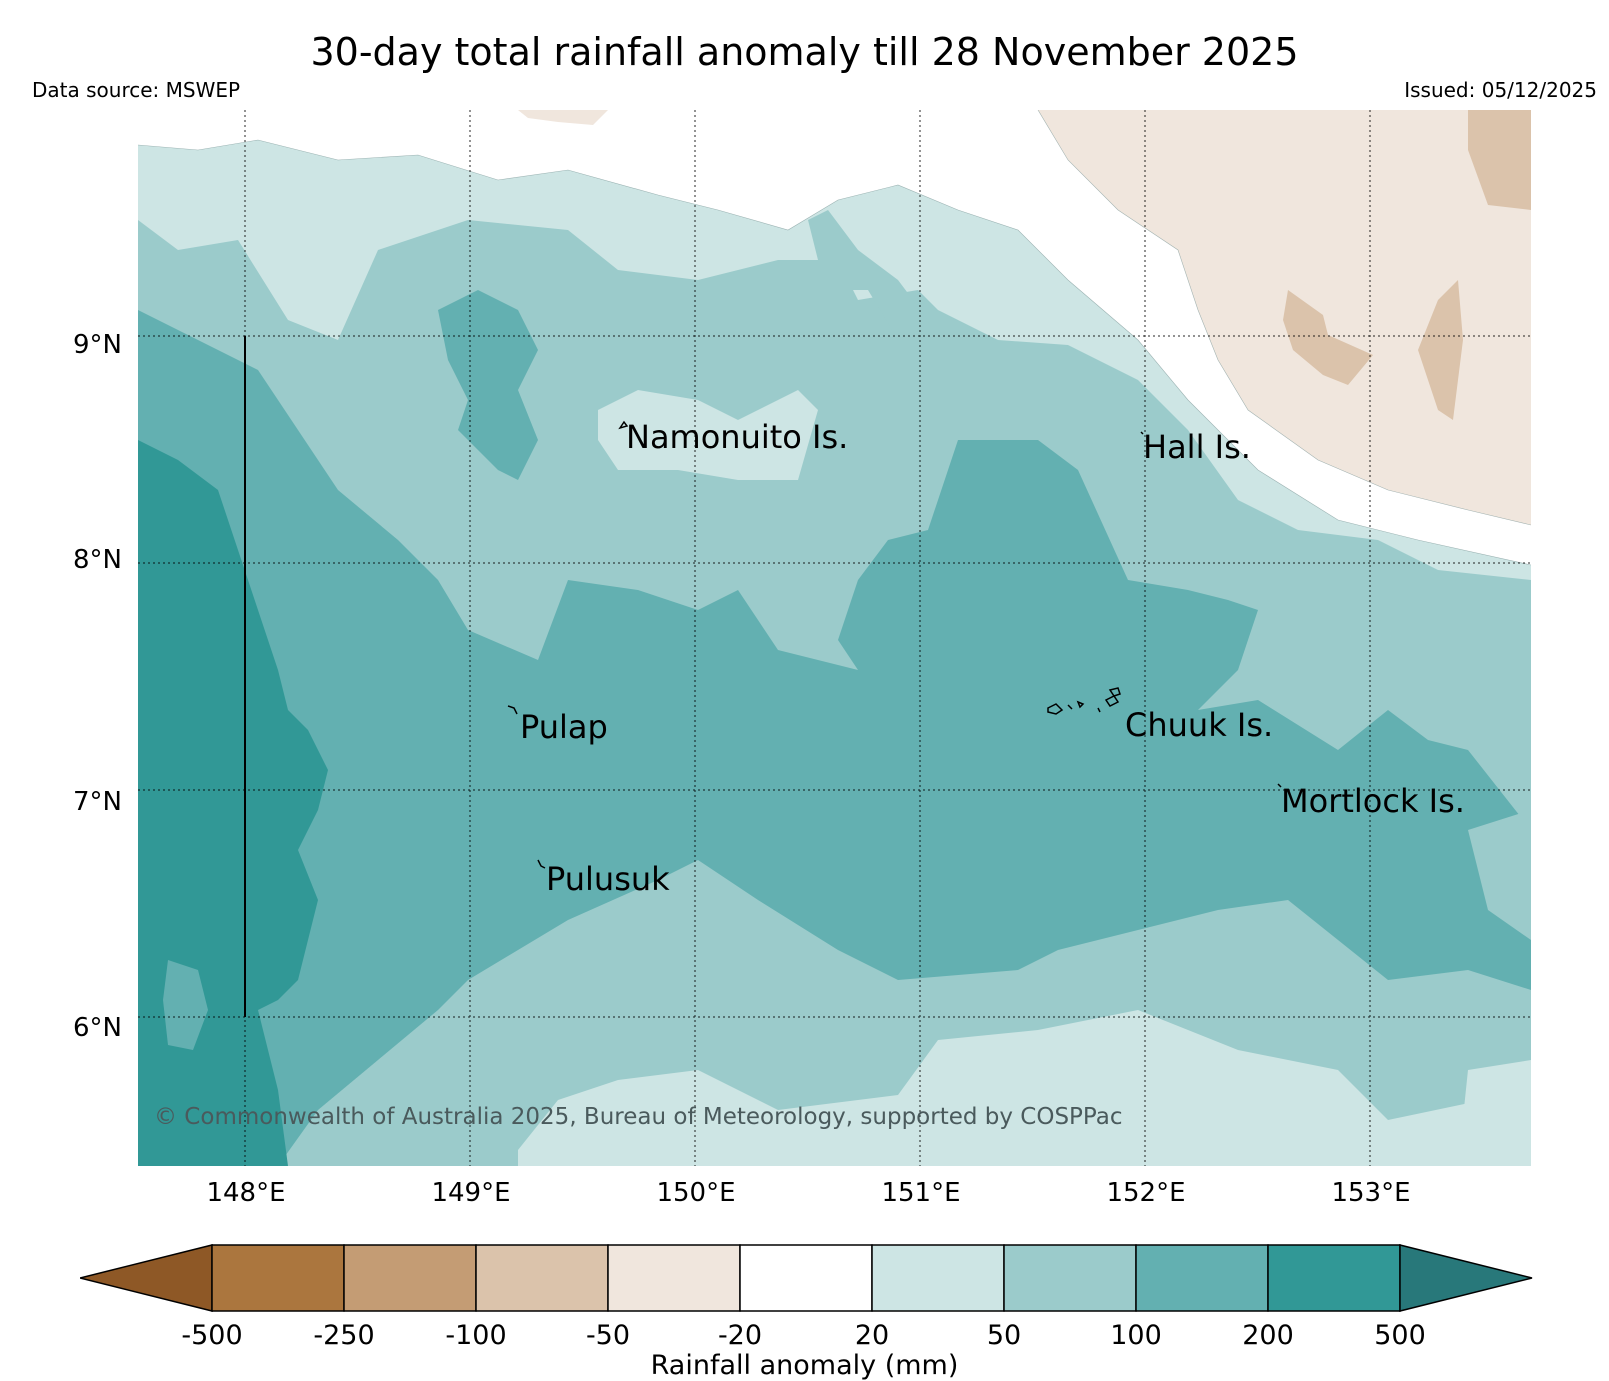 Image resolution: width=1609 pixels, height=1381 pixels. Describe the element at coordinates (471, 1193) in the screenshot. I see `lon-label-149e: 149°E` at that location.